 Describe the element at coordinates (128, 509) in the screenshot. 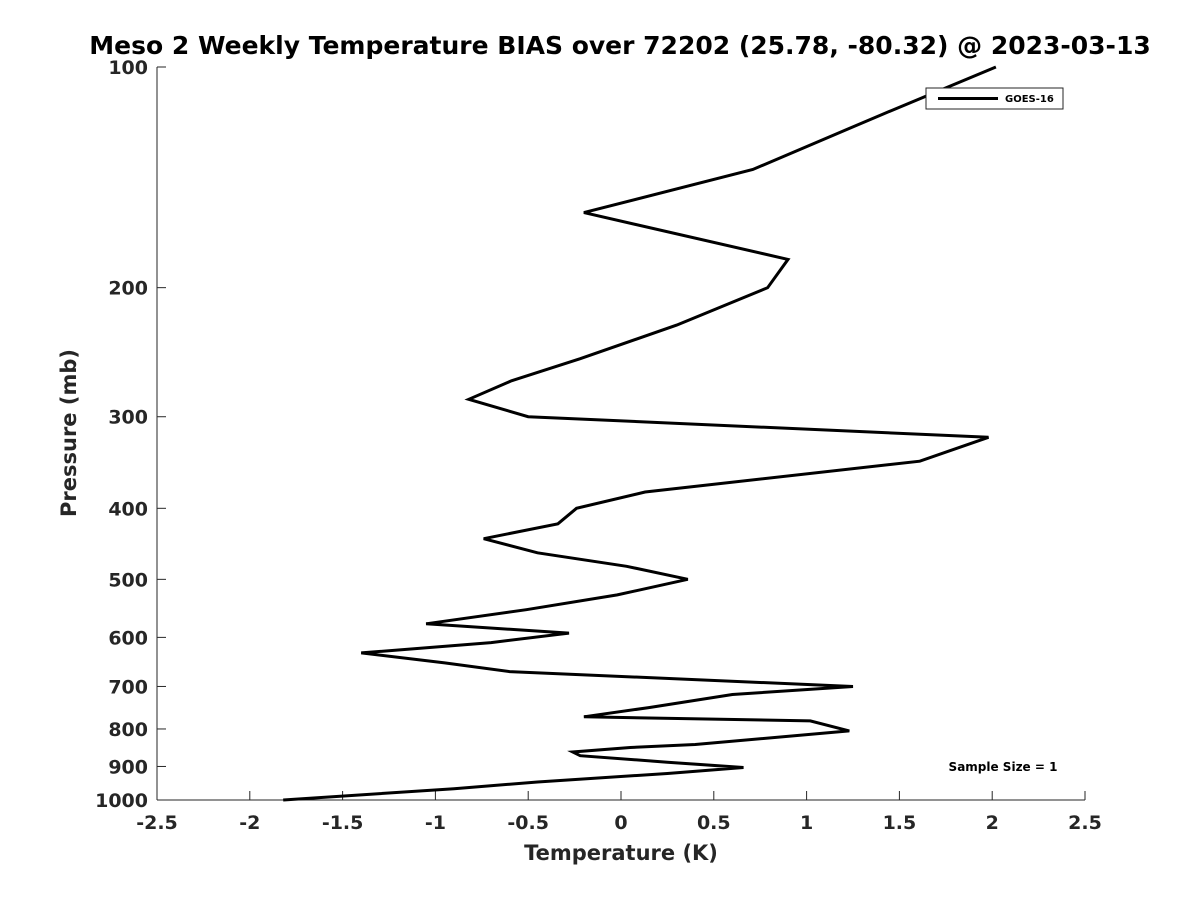

I see `y-tick-label: 400` at that location.